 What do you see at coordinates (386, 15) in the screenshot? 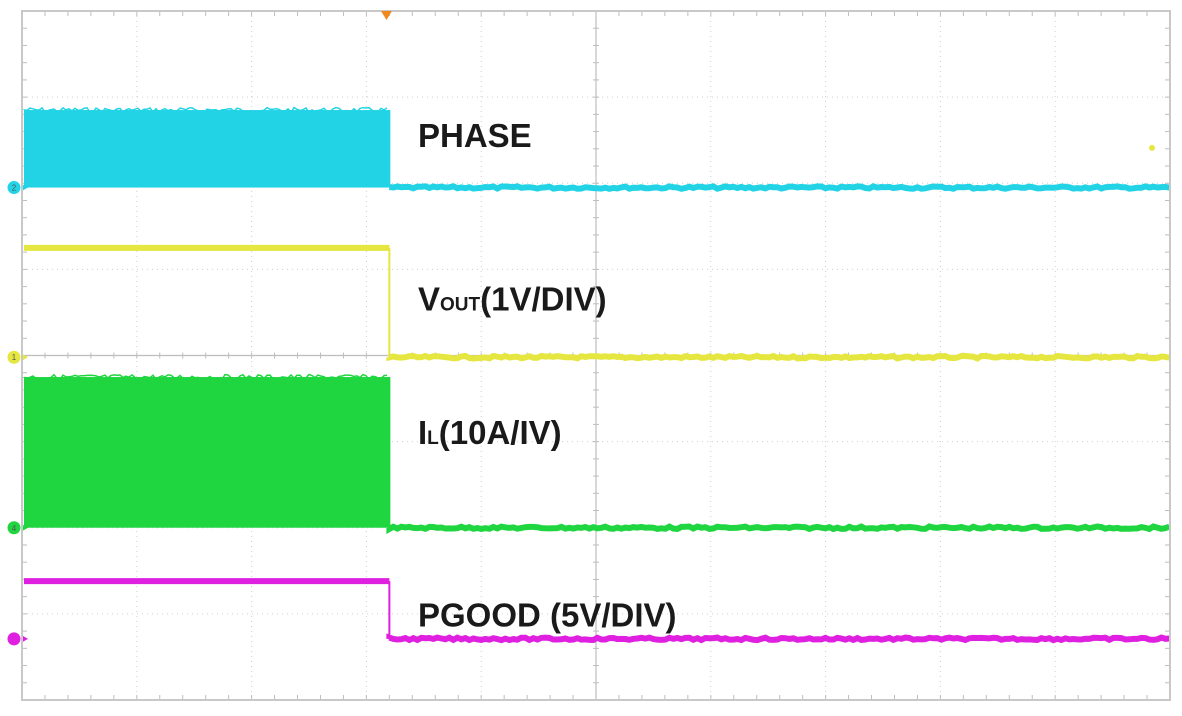
I see `trigger-position-marker` at bounding box center [386, 15].